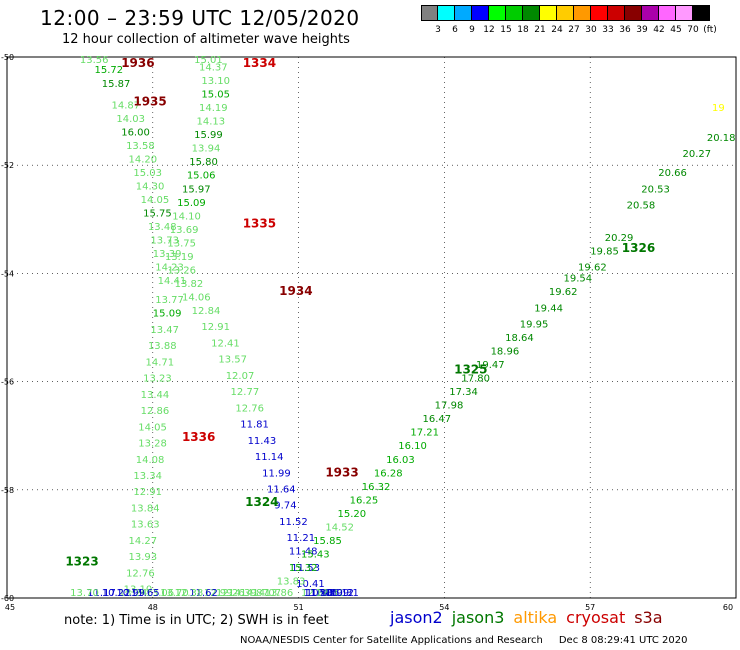  Describe the element at coordinates (130, 119) in the screenshot. I see `wave-height-label: 14.03` at that location.